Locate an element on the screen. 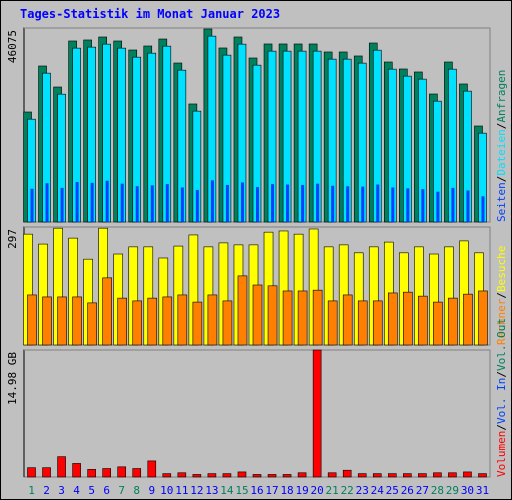  x-tick-label: 23 is located at coordinates (362, 490).